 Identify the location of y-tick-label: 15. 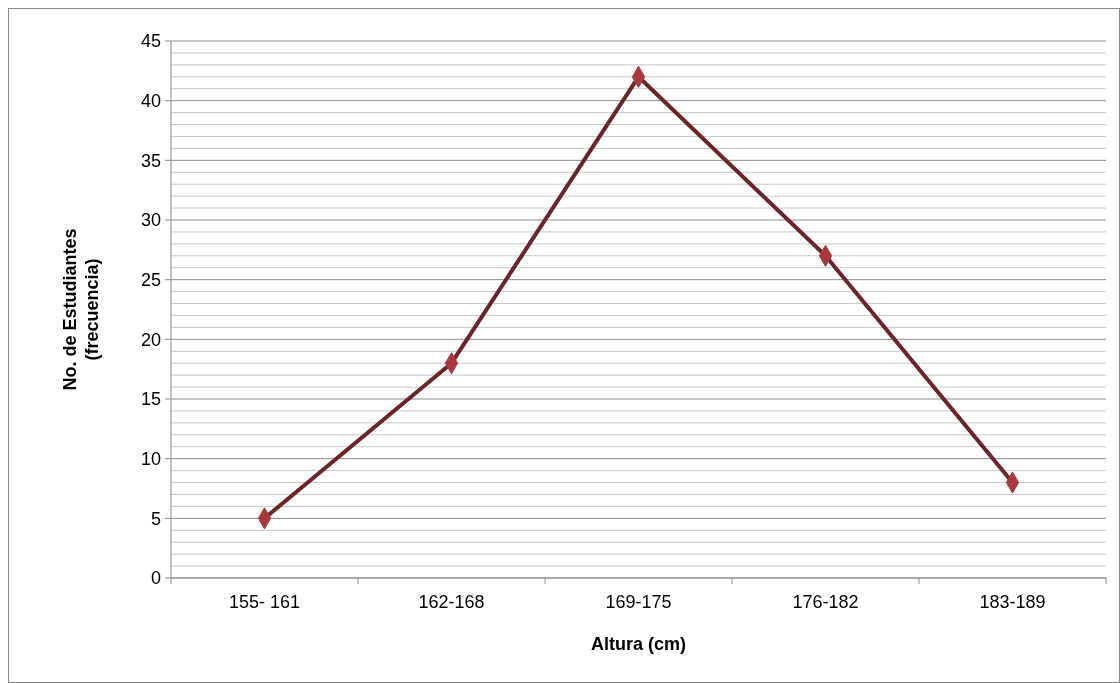
(150, 399).